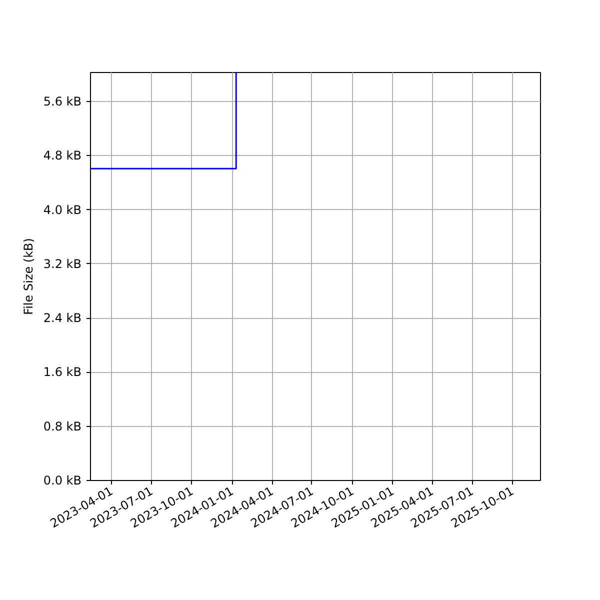 This screenshot has height=600, width=600. What do you see at coordinates (62, 155) in the screenshot?
I see `y-tick-label: 4.8 kB` at bounding box center [62, 155].